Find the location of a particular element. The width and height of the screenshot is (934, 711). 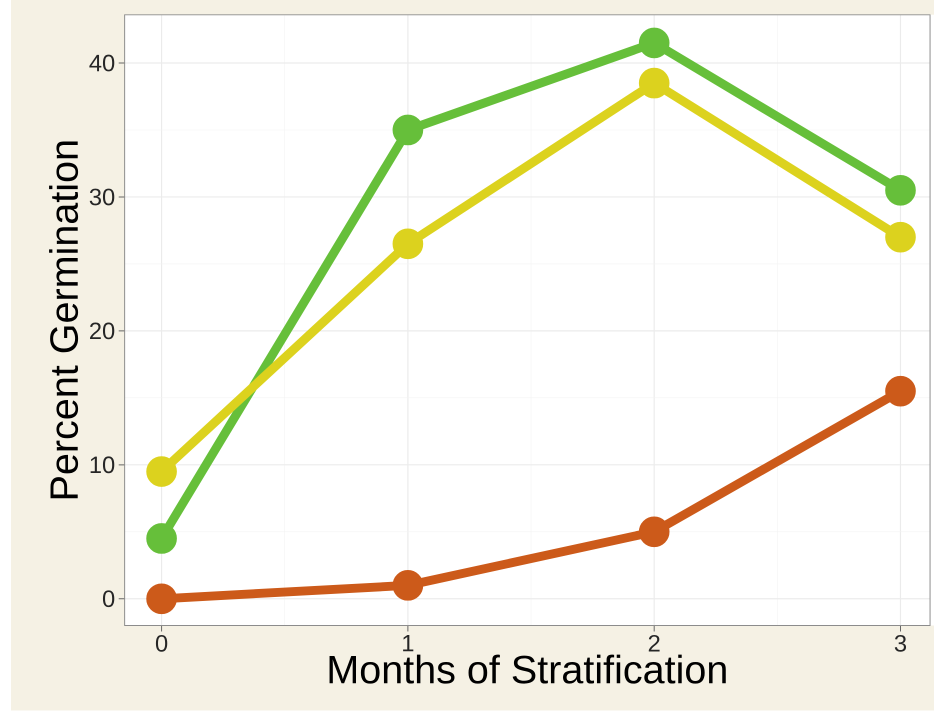

x-tick-label: 2 is located at coordinates (654, 643).